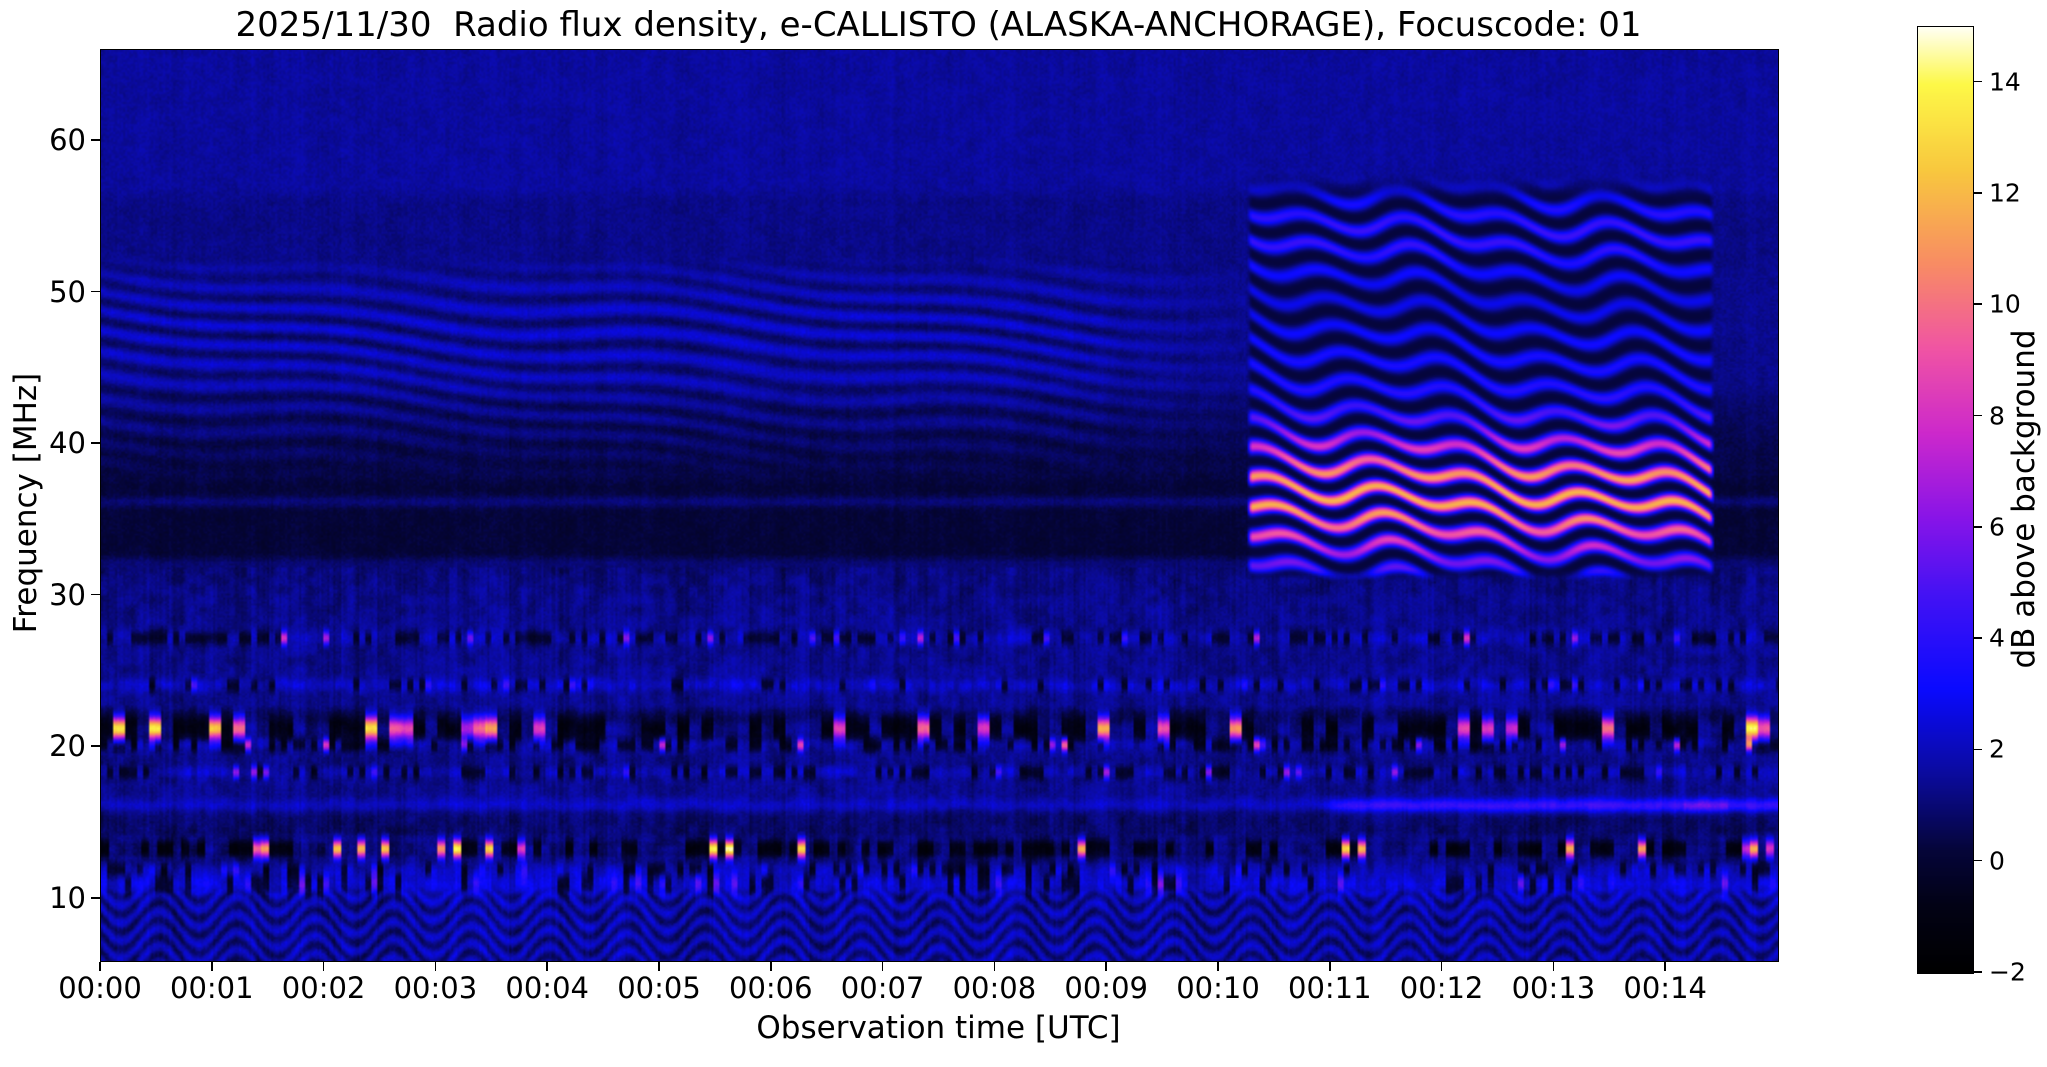  Describe the element at coordinates (1441, 988) in the screenshot. I see `x-tick-label: 00:12` at that location.